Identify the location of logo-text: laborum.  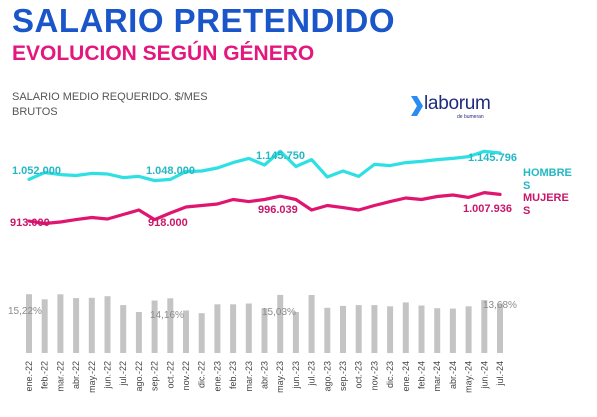
(457, 103).